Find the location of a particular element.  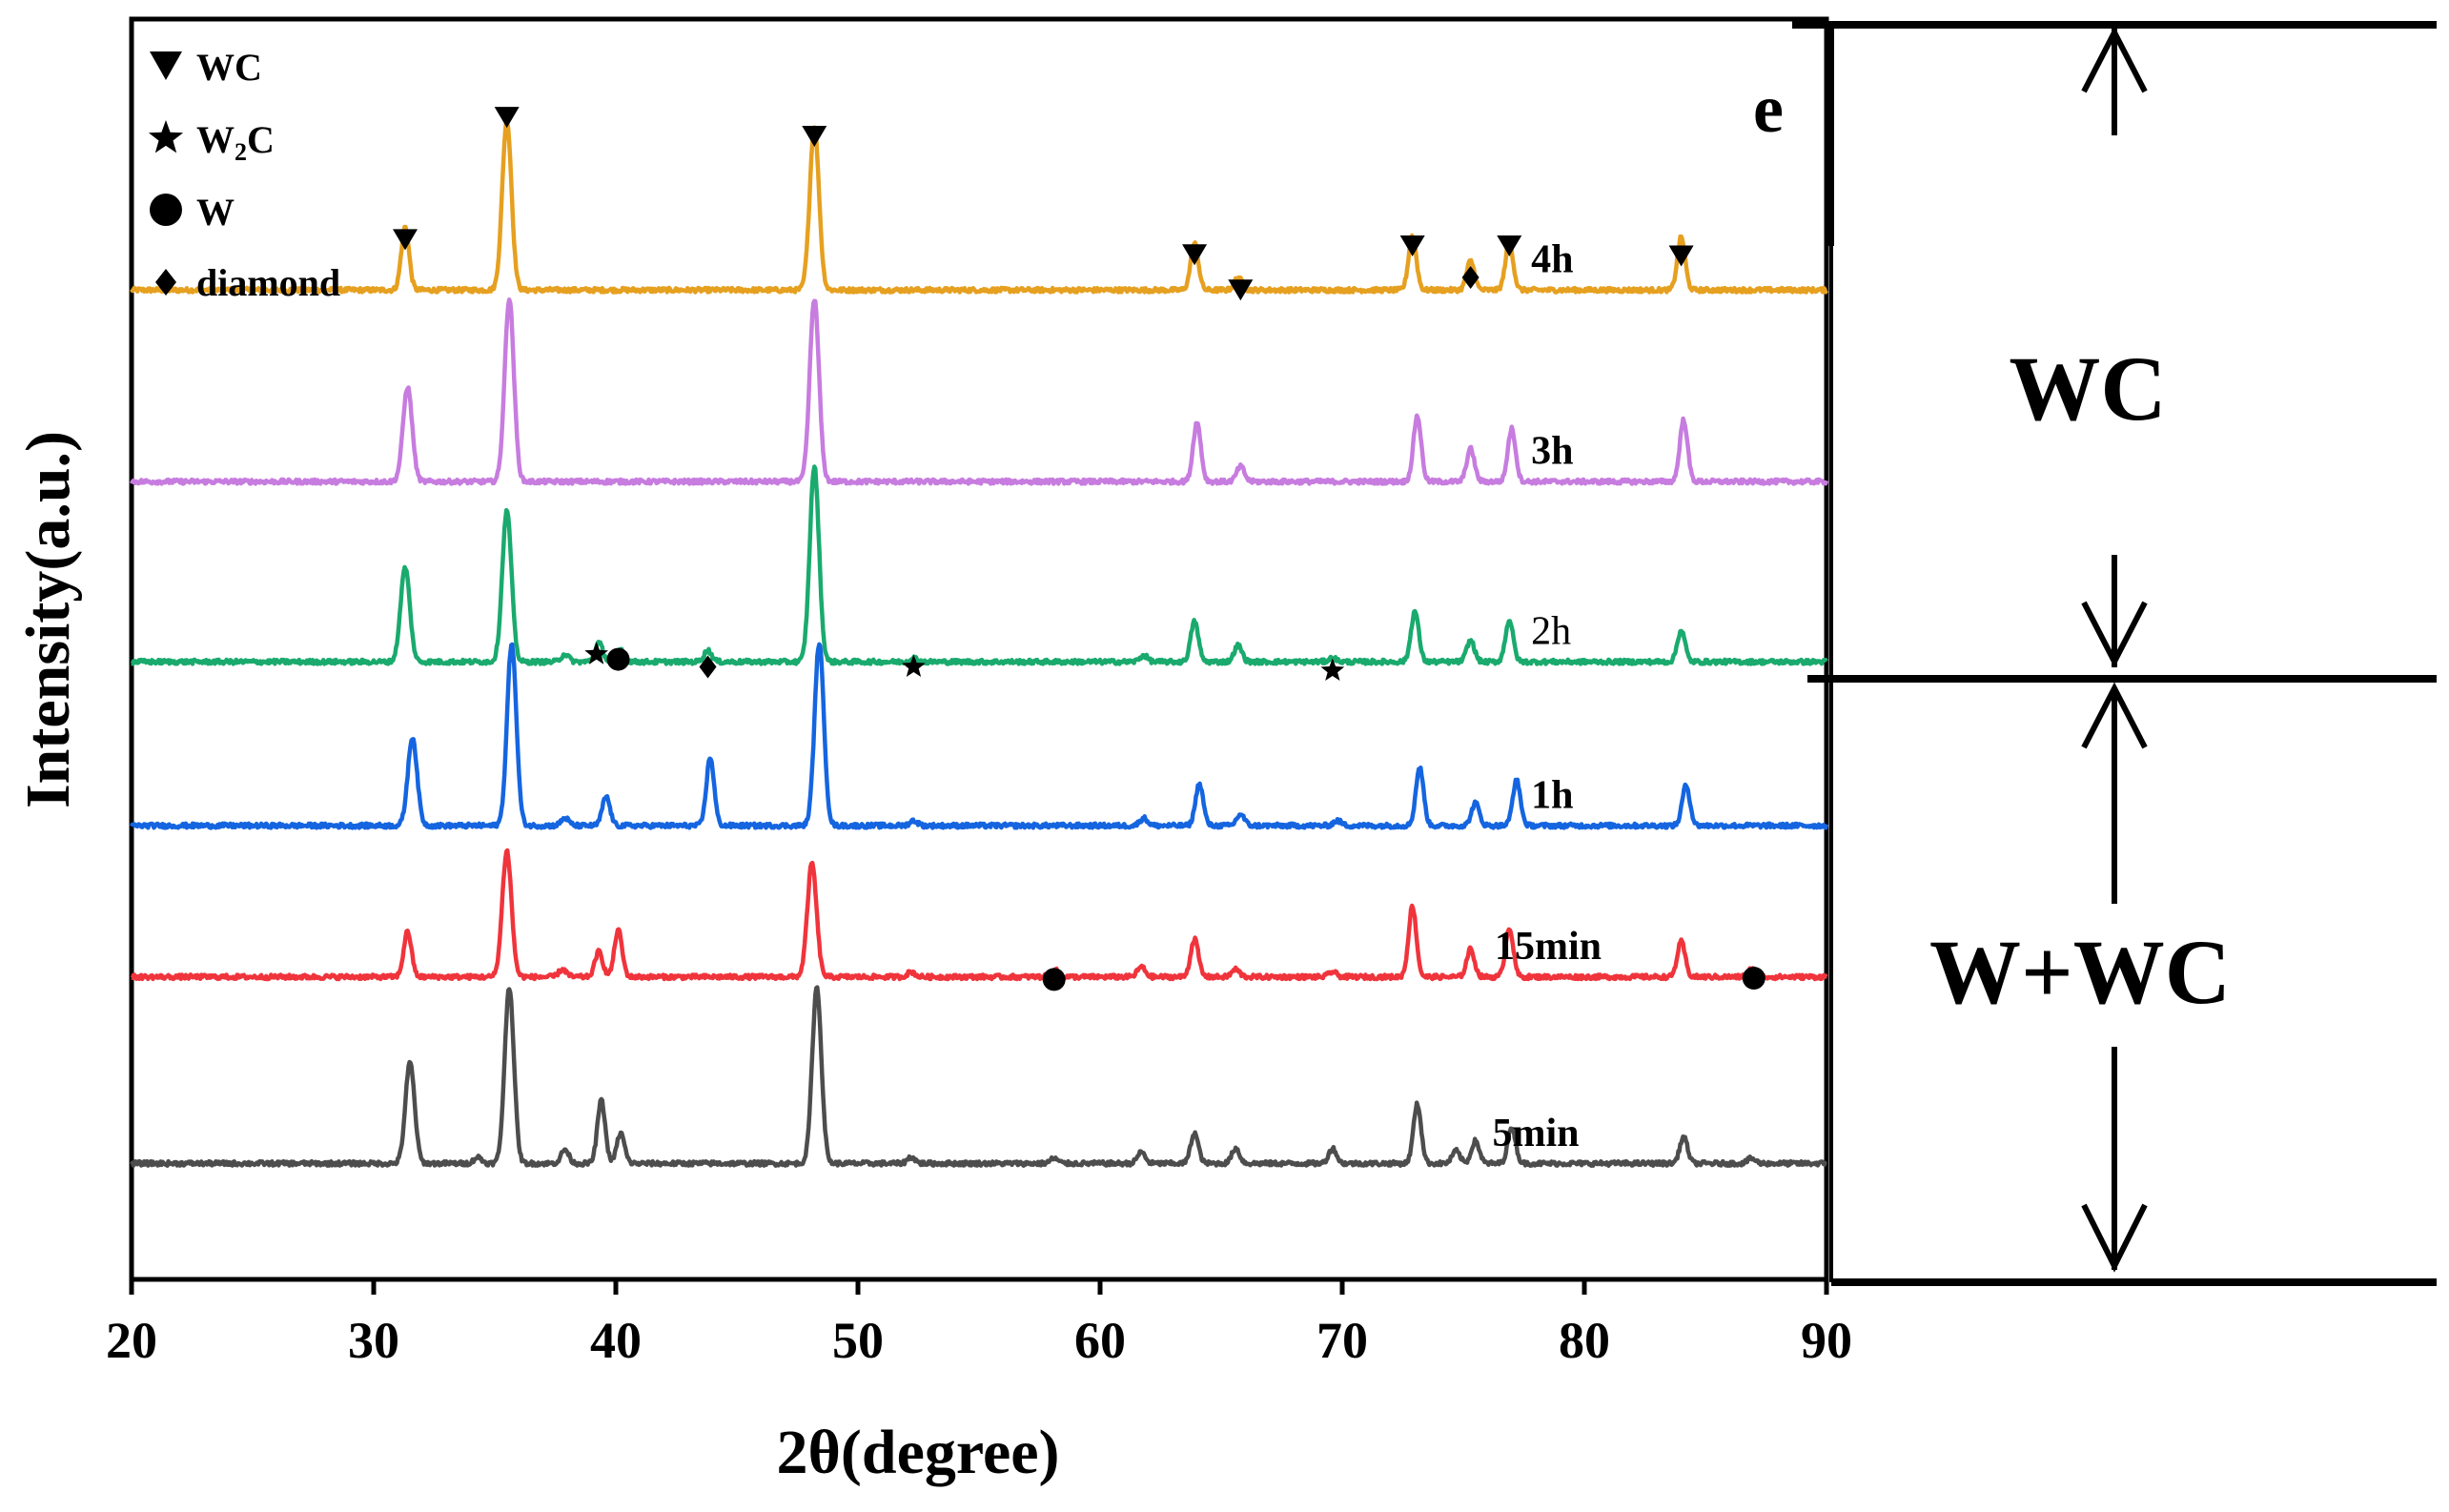

legend: WC W2C W diamond is located at coordinates (244, 175).